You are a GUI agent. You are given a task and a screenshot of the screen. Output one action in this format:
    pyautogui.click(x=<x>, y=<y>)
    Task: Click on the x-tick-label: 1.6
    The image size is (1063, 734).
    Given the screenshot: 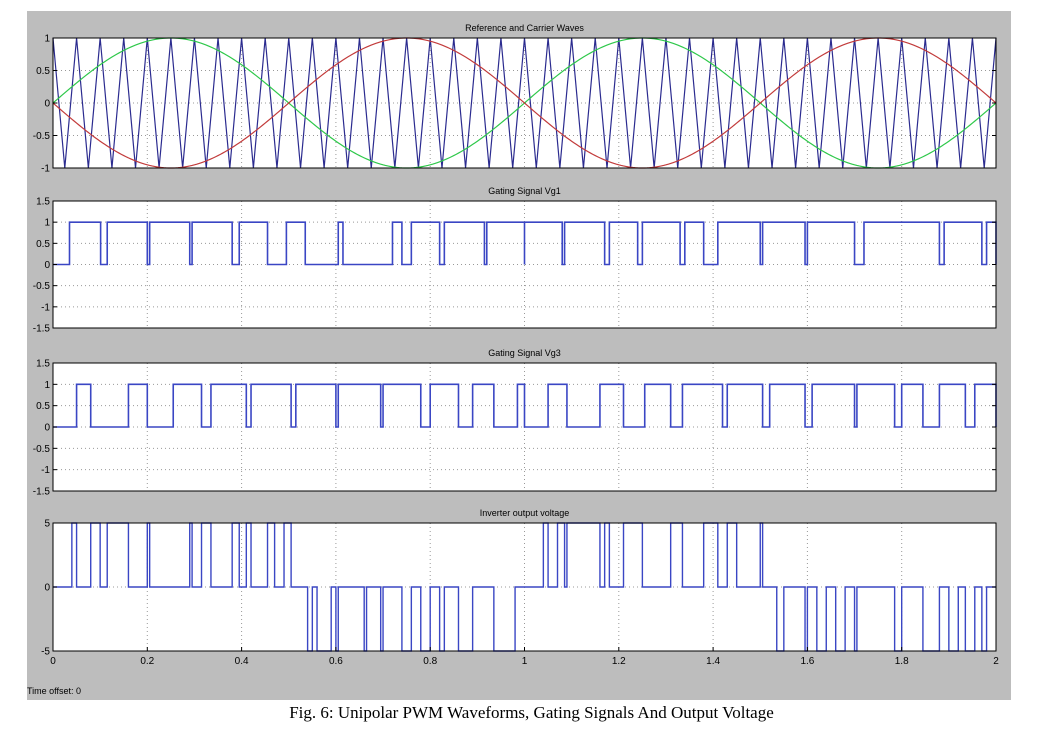 What is the action you would take?
    pyautogui.click(x=807, y=661)
    